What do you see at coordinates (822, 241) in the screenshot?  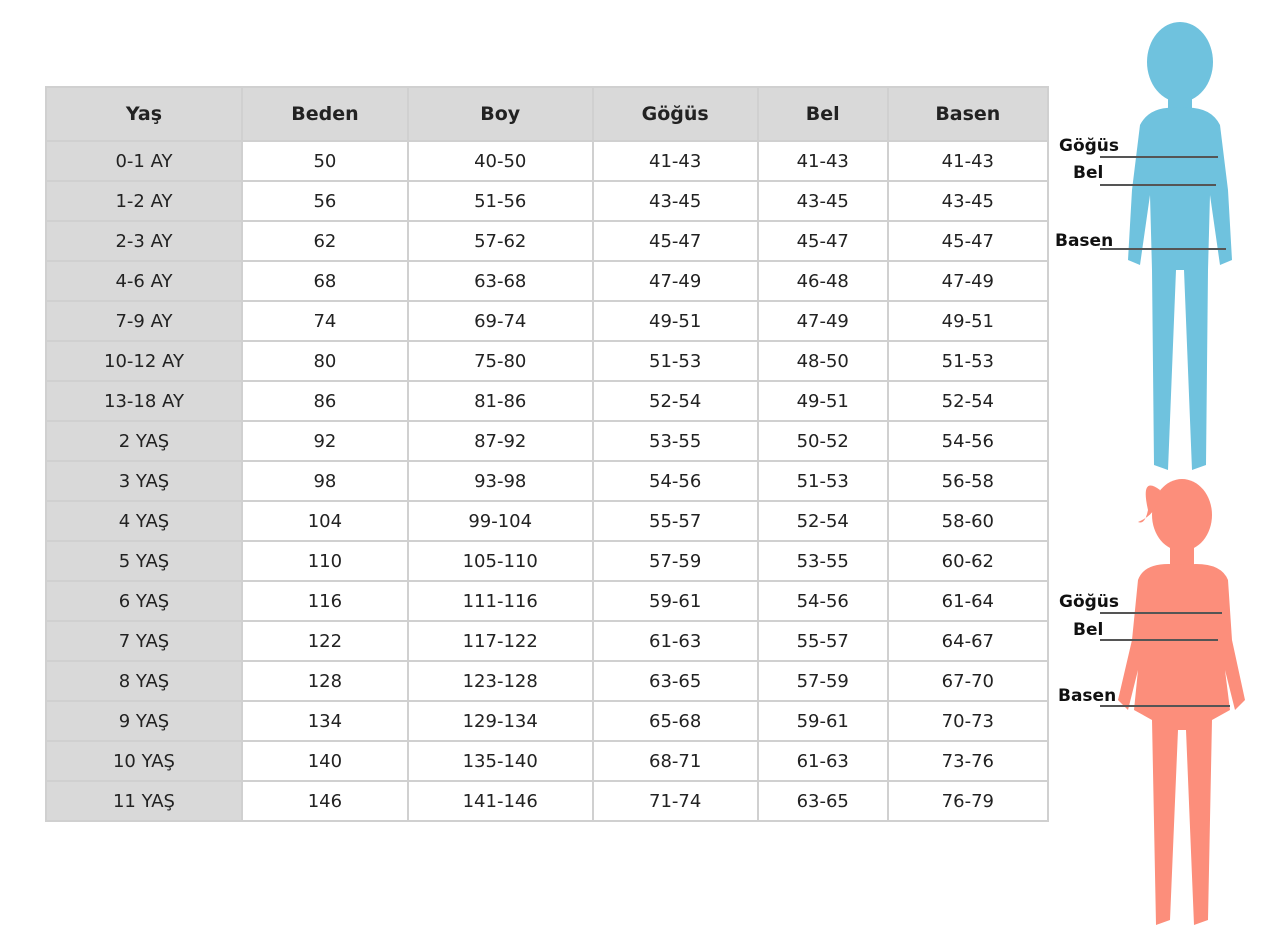 I see `cell-waist: 45-47` at bounding box center [822, 241].